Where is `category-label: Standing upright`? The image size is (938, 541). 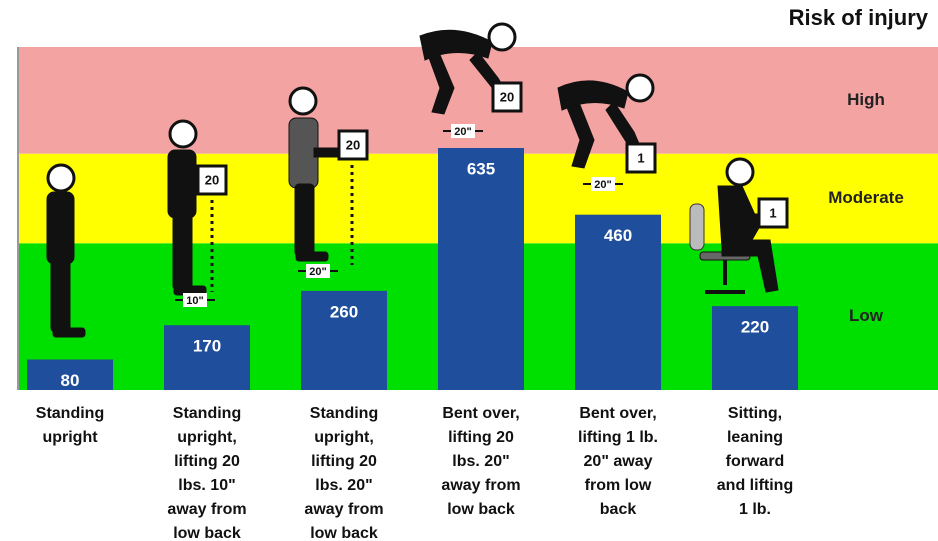 category-label: Standing upright is located at coordinates (70, 425).